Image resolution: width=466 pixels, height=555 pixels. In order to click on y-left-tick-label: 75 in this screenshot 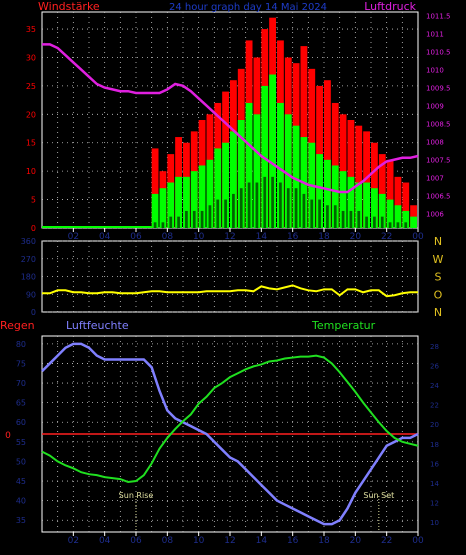, I will do `click(21, 363)`.